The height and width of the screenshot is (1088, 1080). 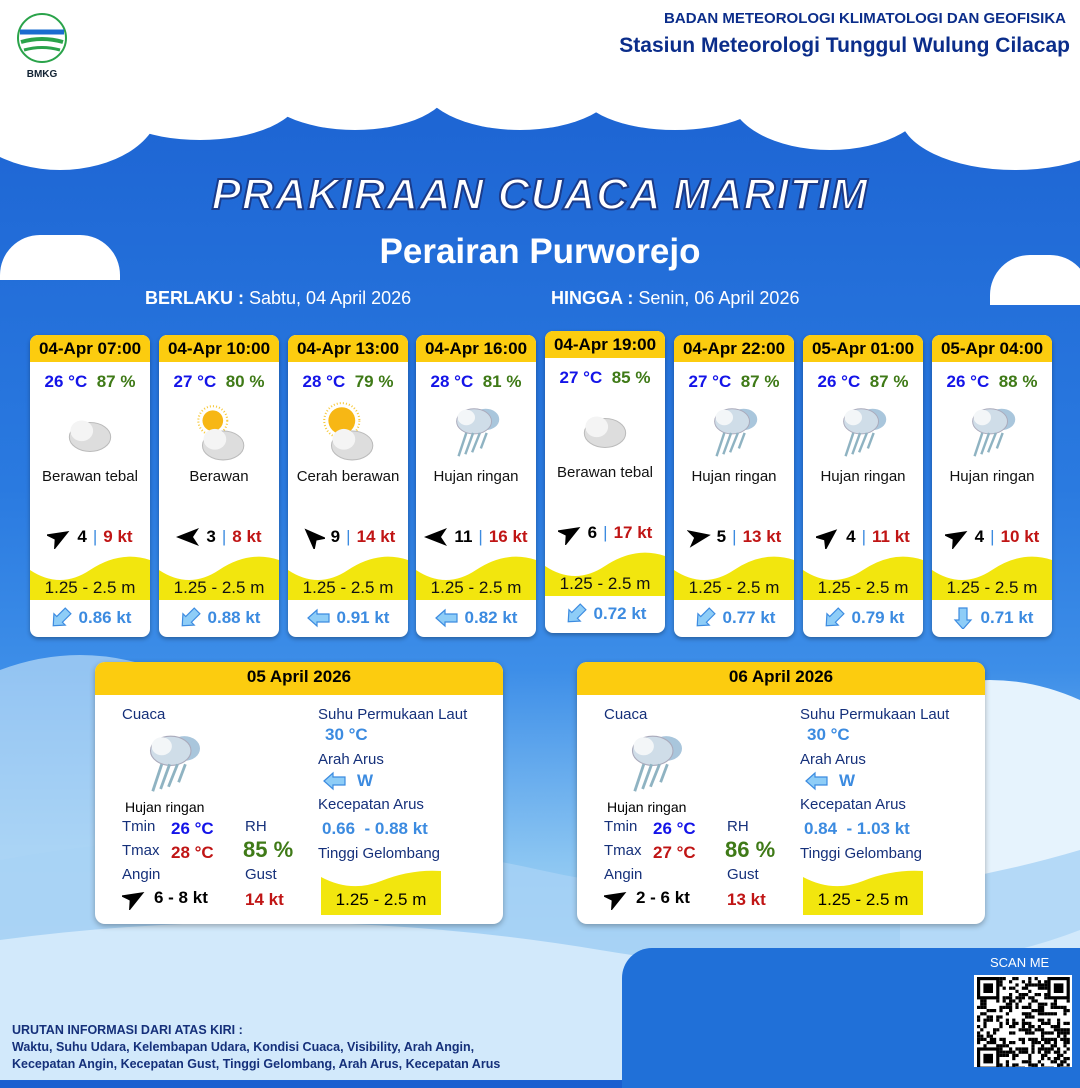 What do you see at coordinates (117, 537) in the screenshot?
I see `gust-speed: 9 kt` at bounding box center [117, 537].